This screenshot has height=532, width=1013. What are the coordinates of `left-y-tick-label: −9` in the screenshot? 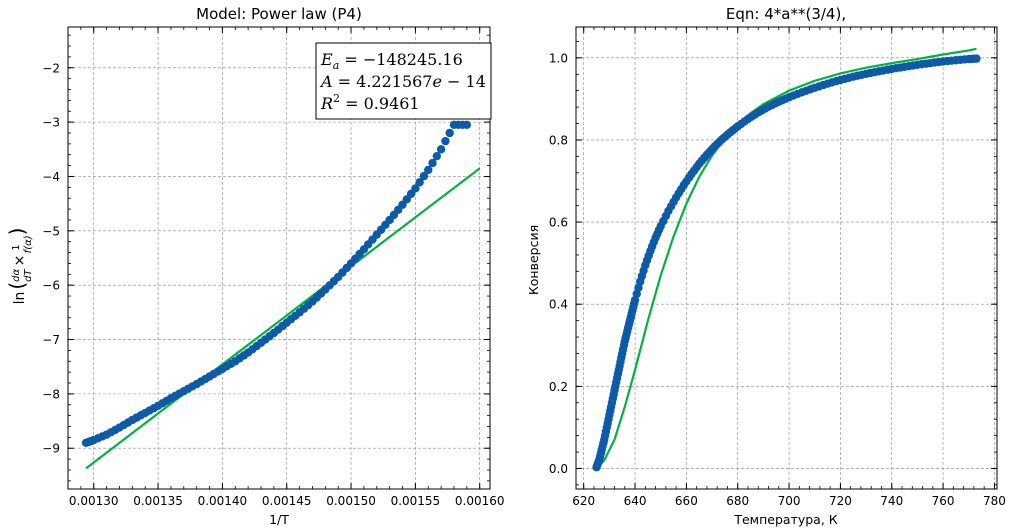 It's located at (51, 449).